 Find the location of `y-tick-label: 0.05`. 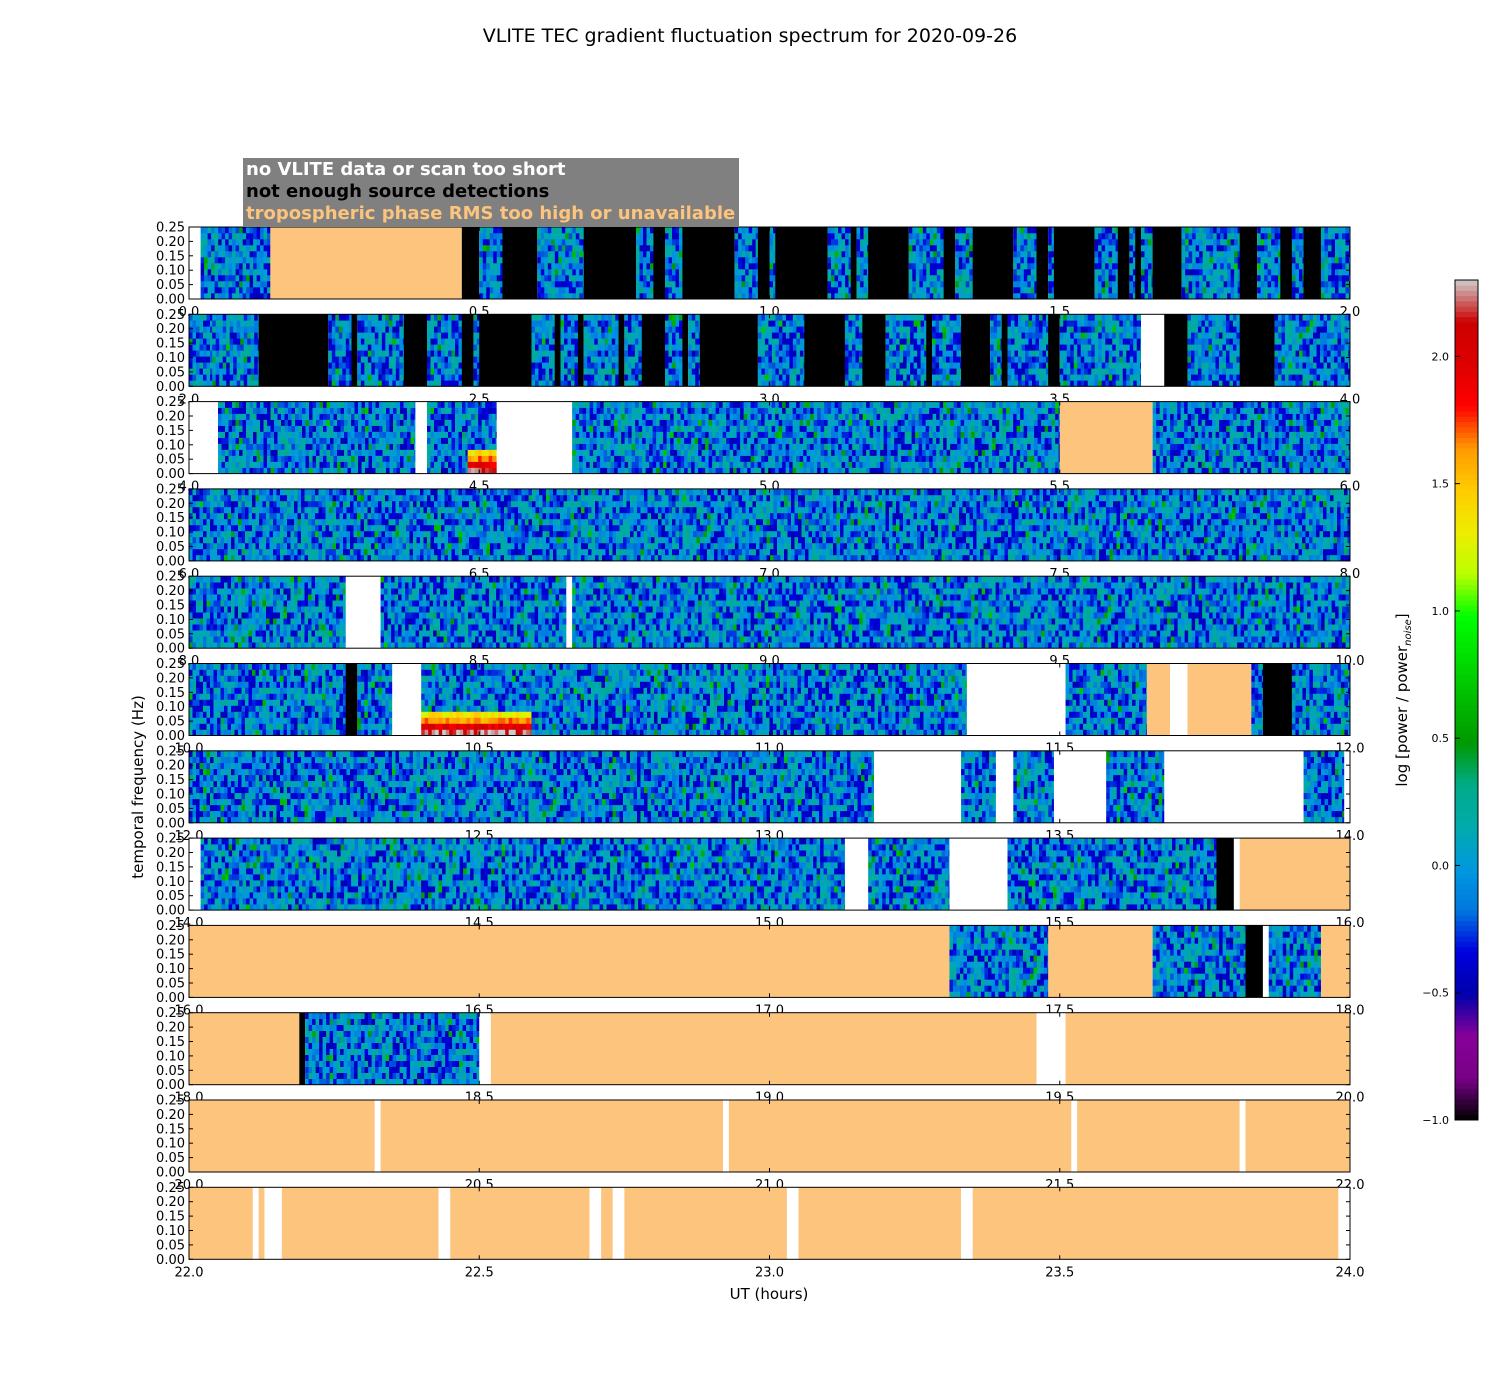

y-tick-label: 0.05 is located at coordinates (170, 372).